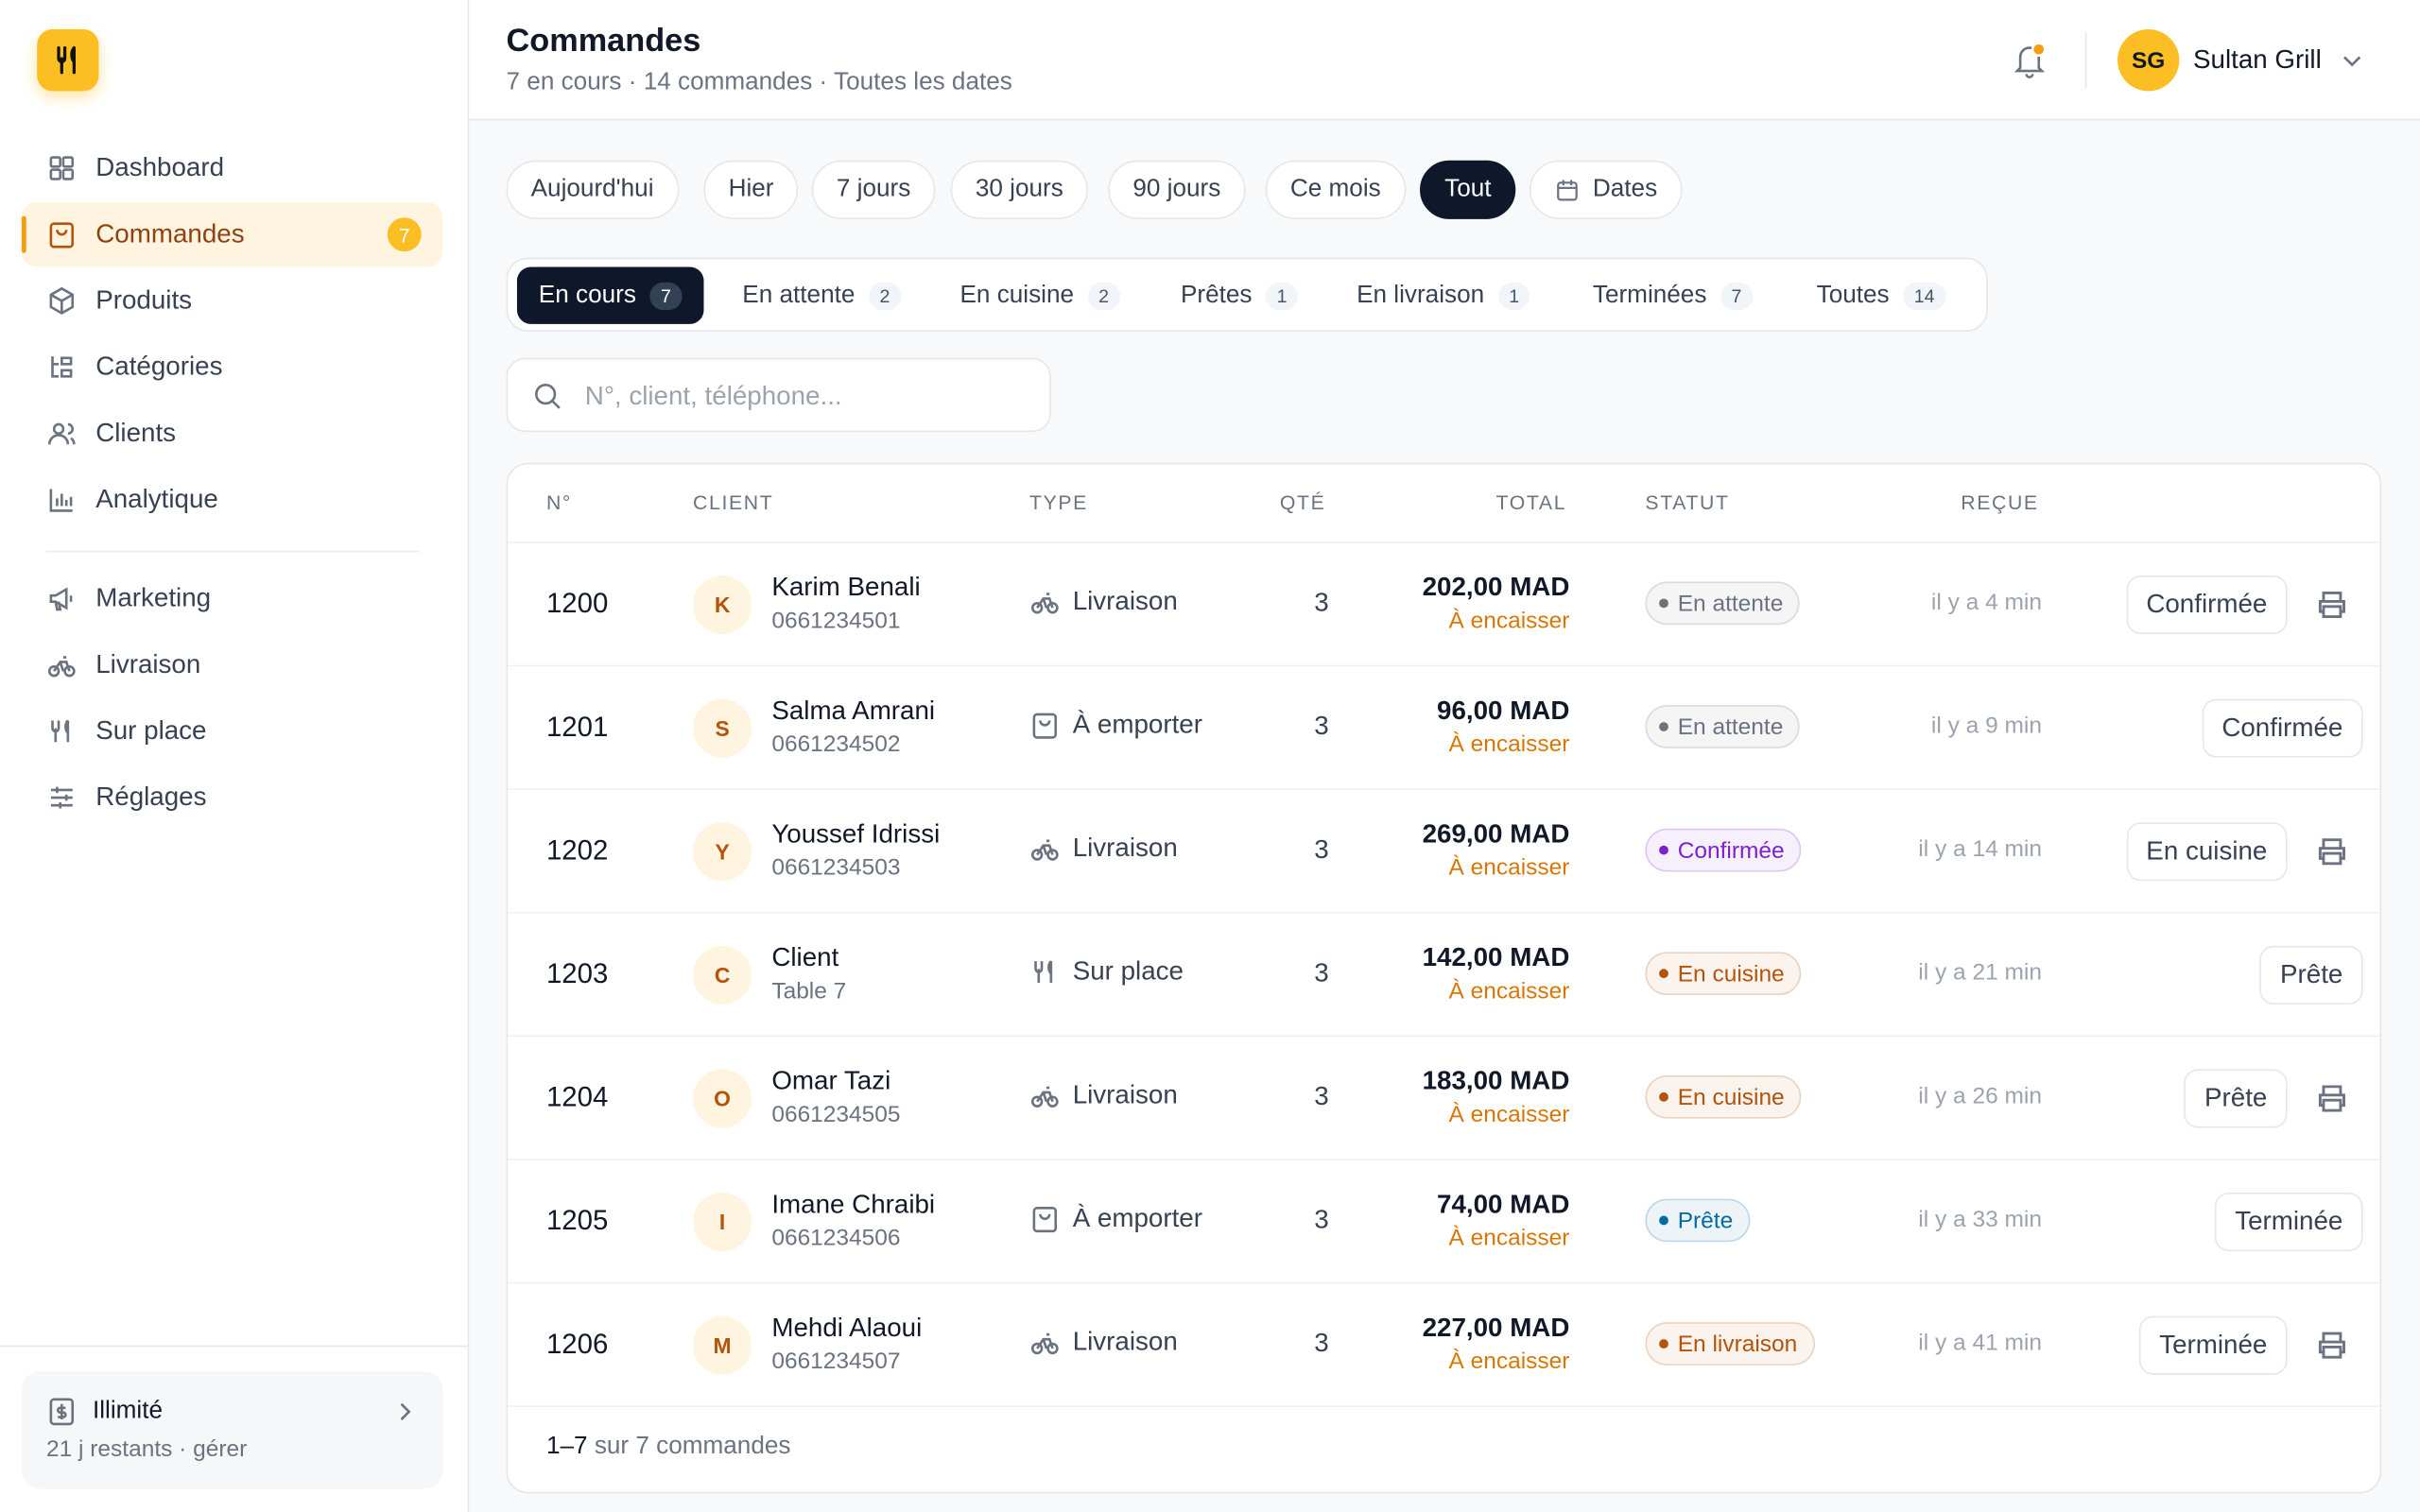 The width and height of the screenshot is (2420, 1512). What do you see at coordinates (233, 500) in the screenshot?
I see `nav-item: Analytique` at bounding box center [233, 500].